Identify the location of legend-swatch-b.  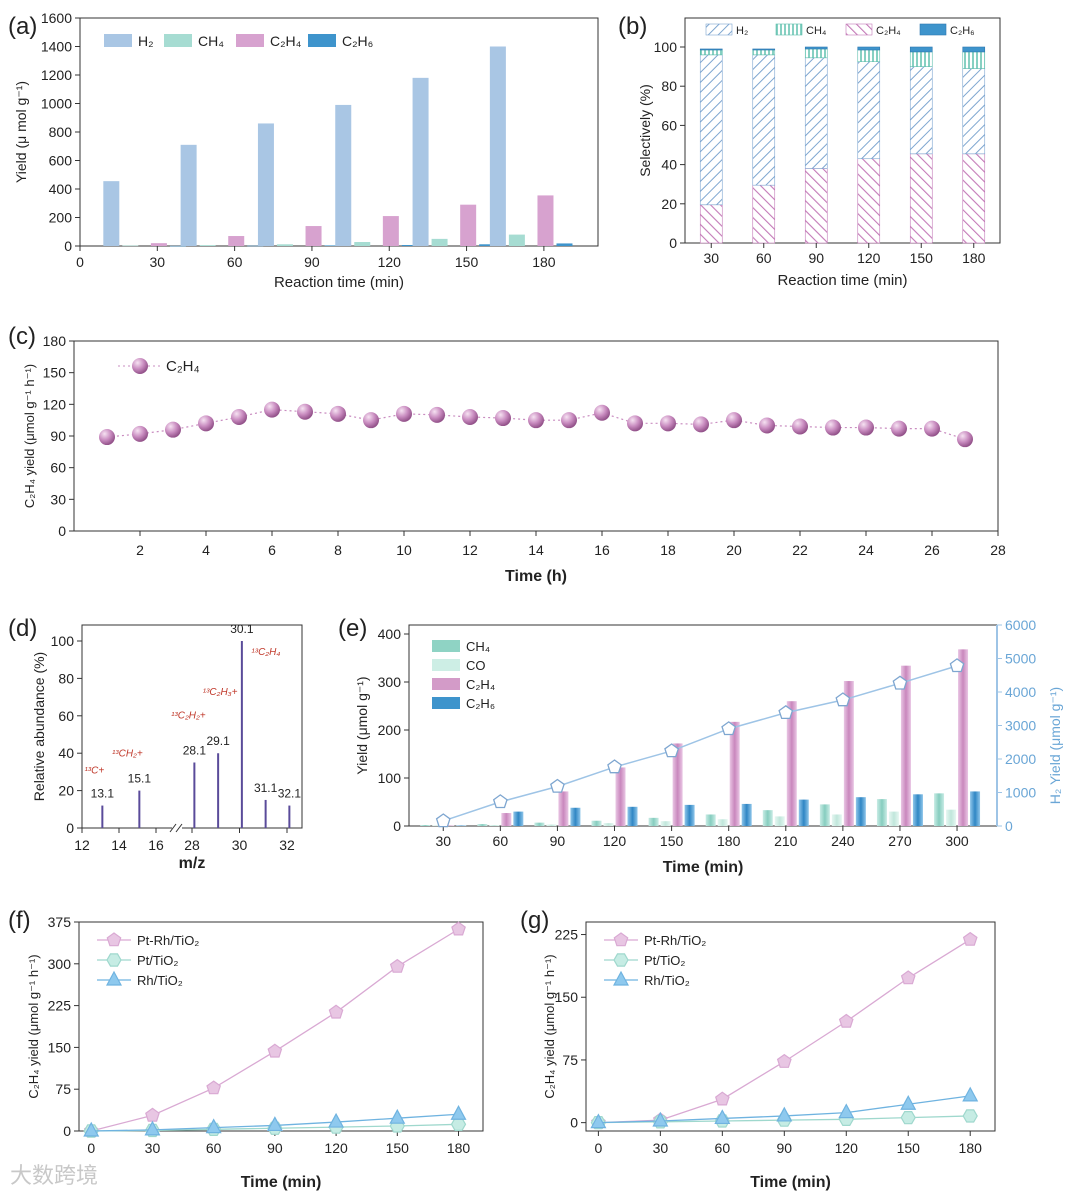
(719, 29).